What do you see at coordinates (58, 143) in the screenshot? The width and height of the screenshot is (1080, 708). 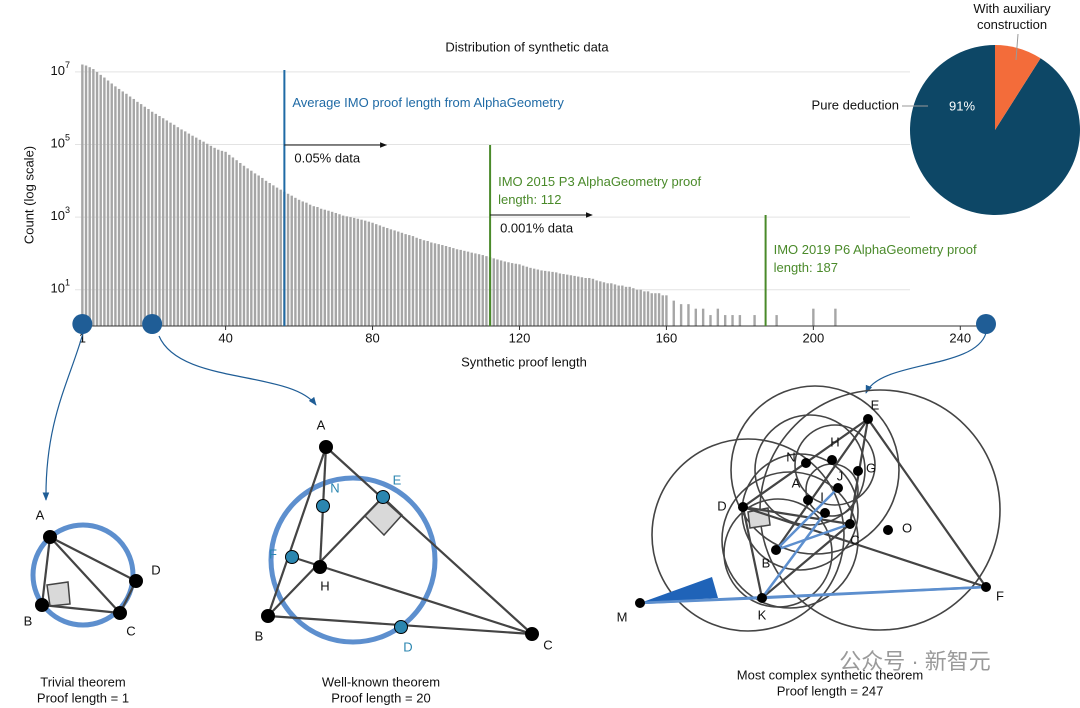 I see `y-tick-base: 10` at bounding box center [58, 143].